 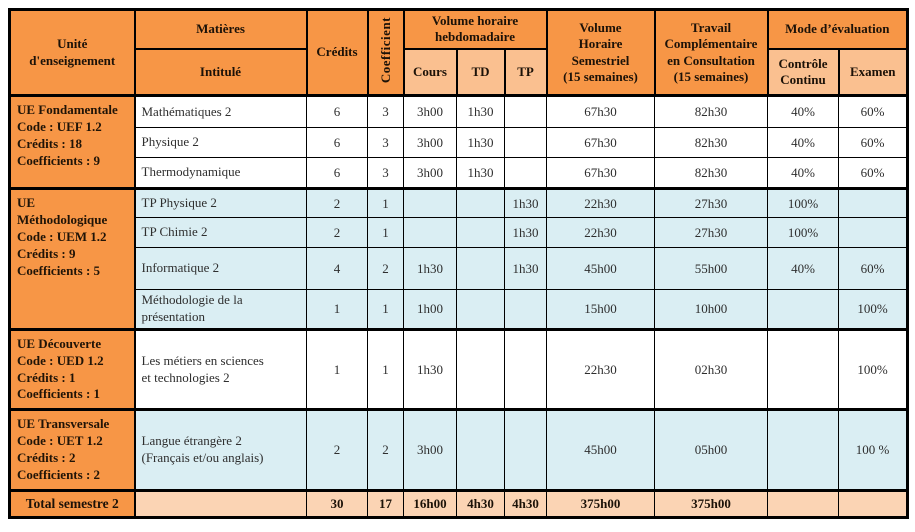 What do you see at coordinates (220, 142) in the screenshot?
I see `subject-name-cell: Physique 2` at bounding box center [220, 142].